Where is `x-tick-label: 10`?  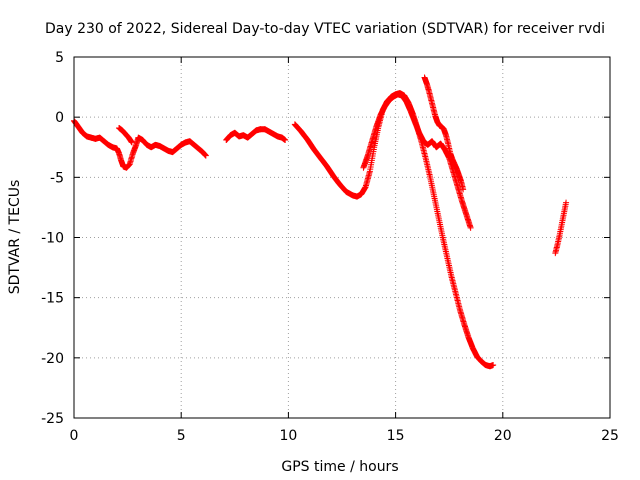 x-tick-label: 10 is located at coordinates (288, 436).